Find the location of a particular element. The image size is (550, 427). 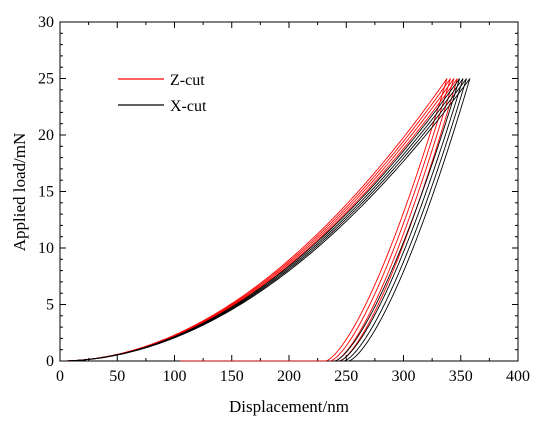

legend-label-z-cut: Z-cut is located at coordinates (187, 80).